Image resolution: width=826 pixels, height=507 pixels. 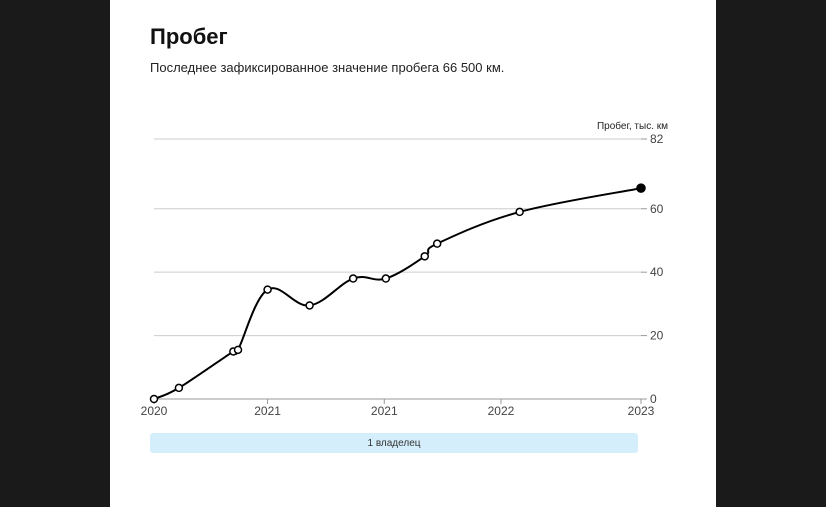 I want to click on x-tick-label: 2022, so click(x=501, y=411).